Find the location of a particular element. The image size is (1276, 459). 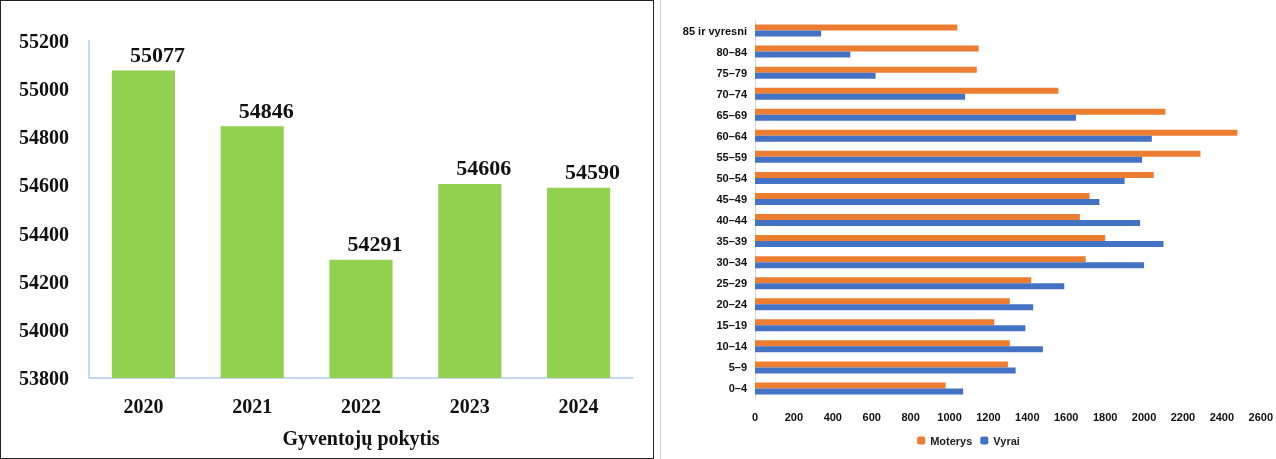

legend-label: Vyrai is located at coordinates (1006, 440).